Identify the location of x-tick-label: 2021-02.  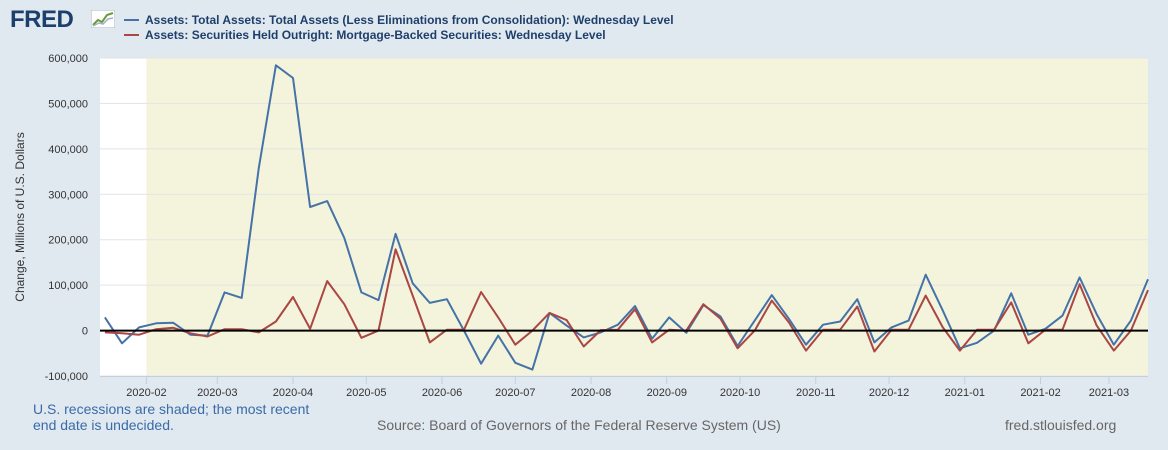
(1040, 393).